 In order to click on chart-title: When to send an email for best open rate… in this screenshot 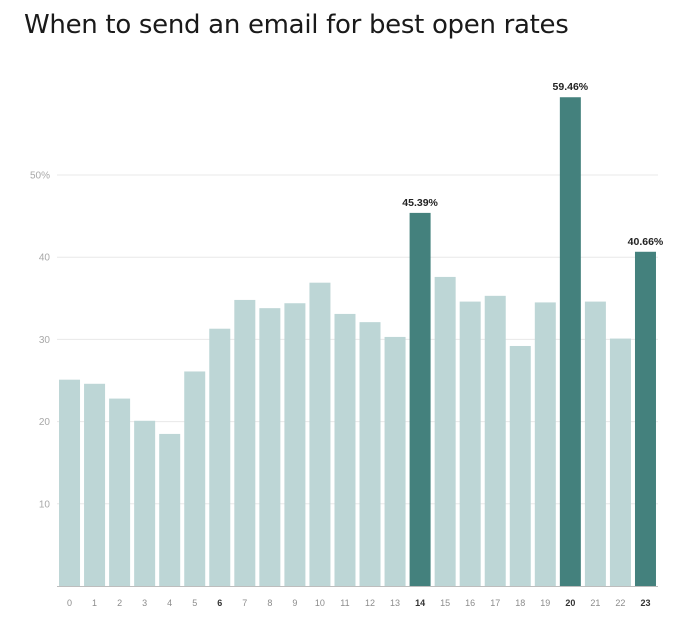, I will do `click(296, 25)`.